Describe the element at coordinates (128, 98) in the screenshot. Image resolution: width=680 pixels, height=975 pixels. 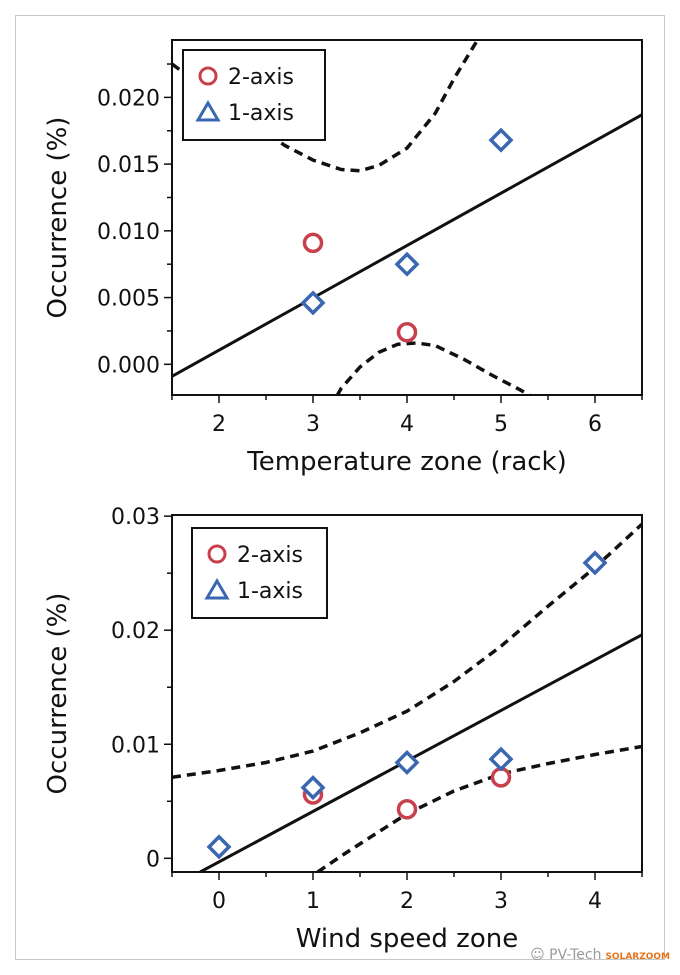
I see `y-tick-label: 0.020` at that location.